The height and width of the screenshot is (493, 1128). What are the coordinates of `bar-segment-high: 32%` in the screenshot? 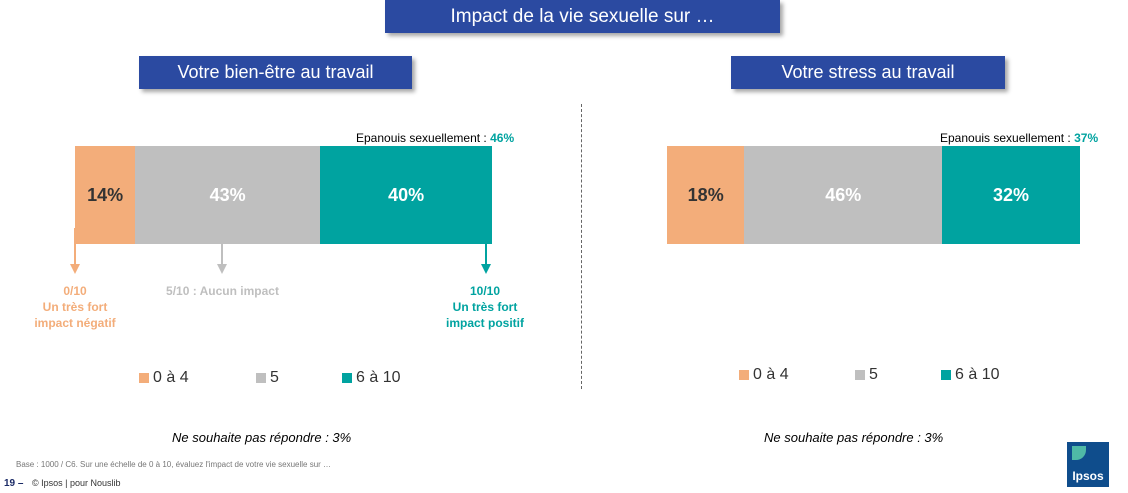 It's located at (1011, 195).